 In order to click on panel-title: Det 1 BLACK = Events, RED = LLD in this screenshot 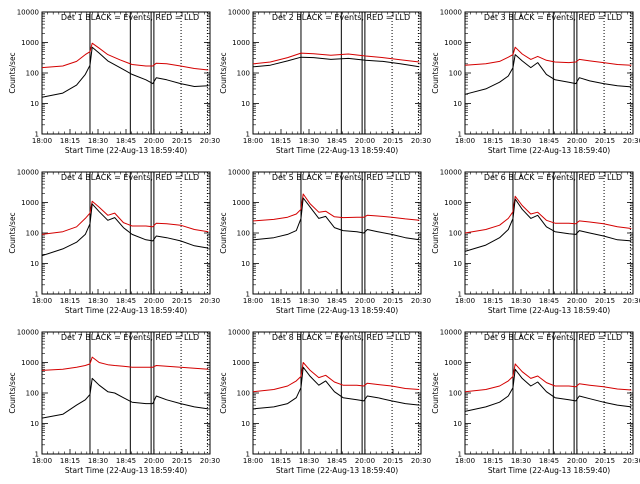, I will do `click(130, 17)`.